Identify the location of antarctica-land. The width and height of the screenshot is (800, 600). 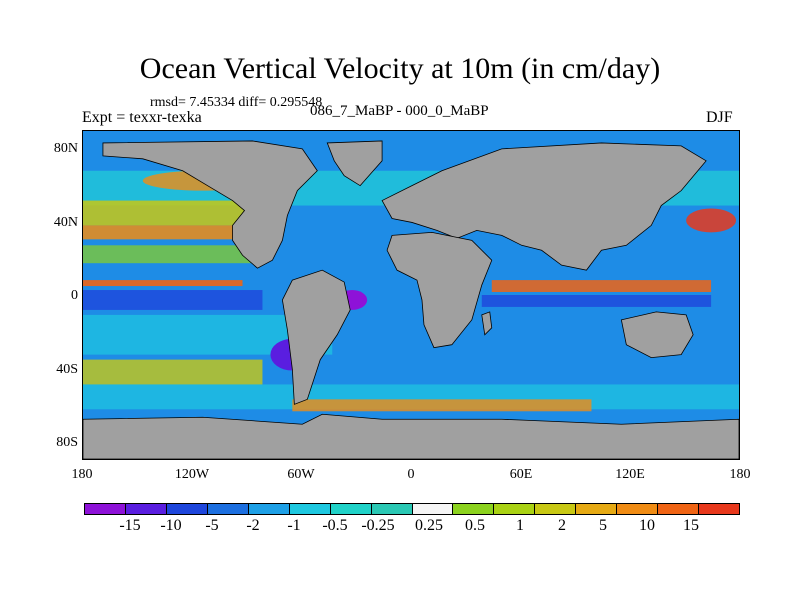
(411, 436).